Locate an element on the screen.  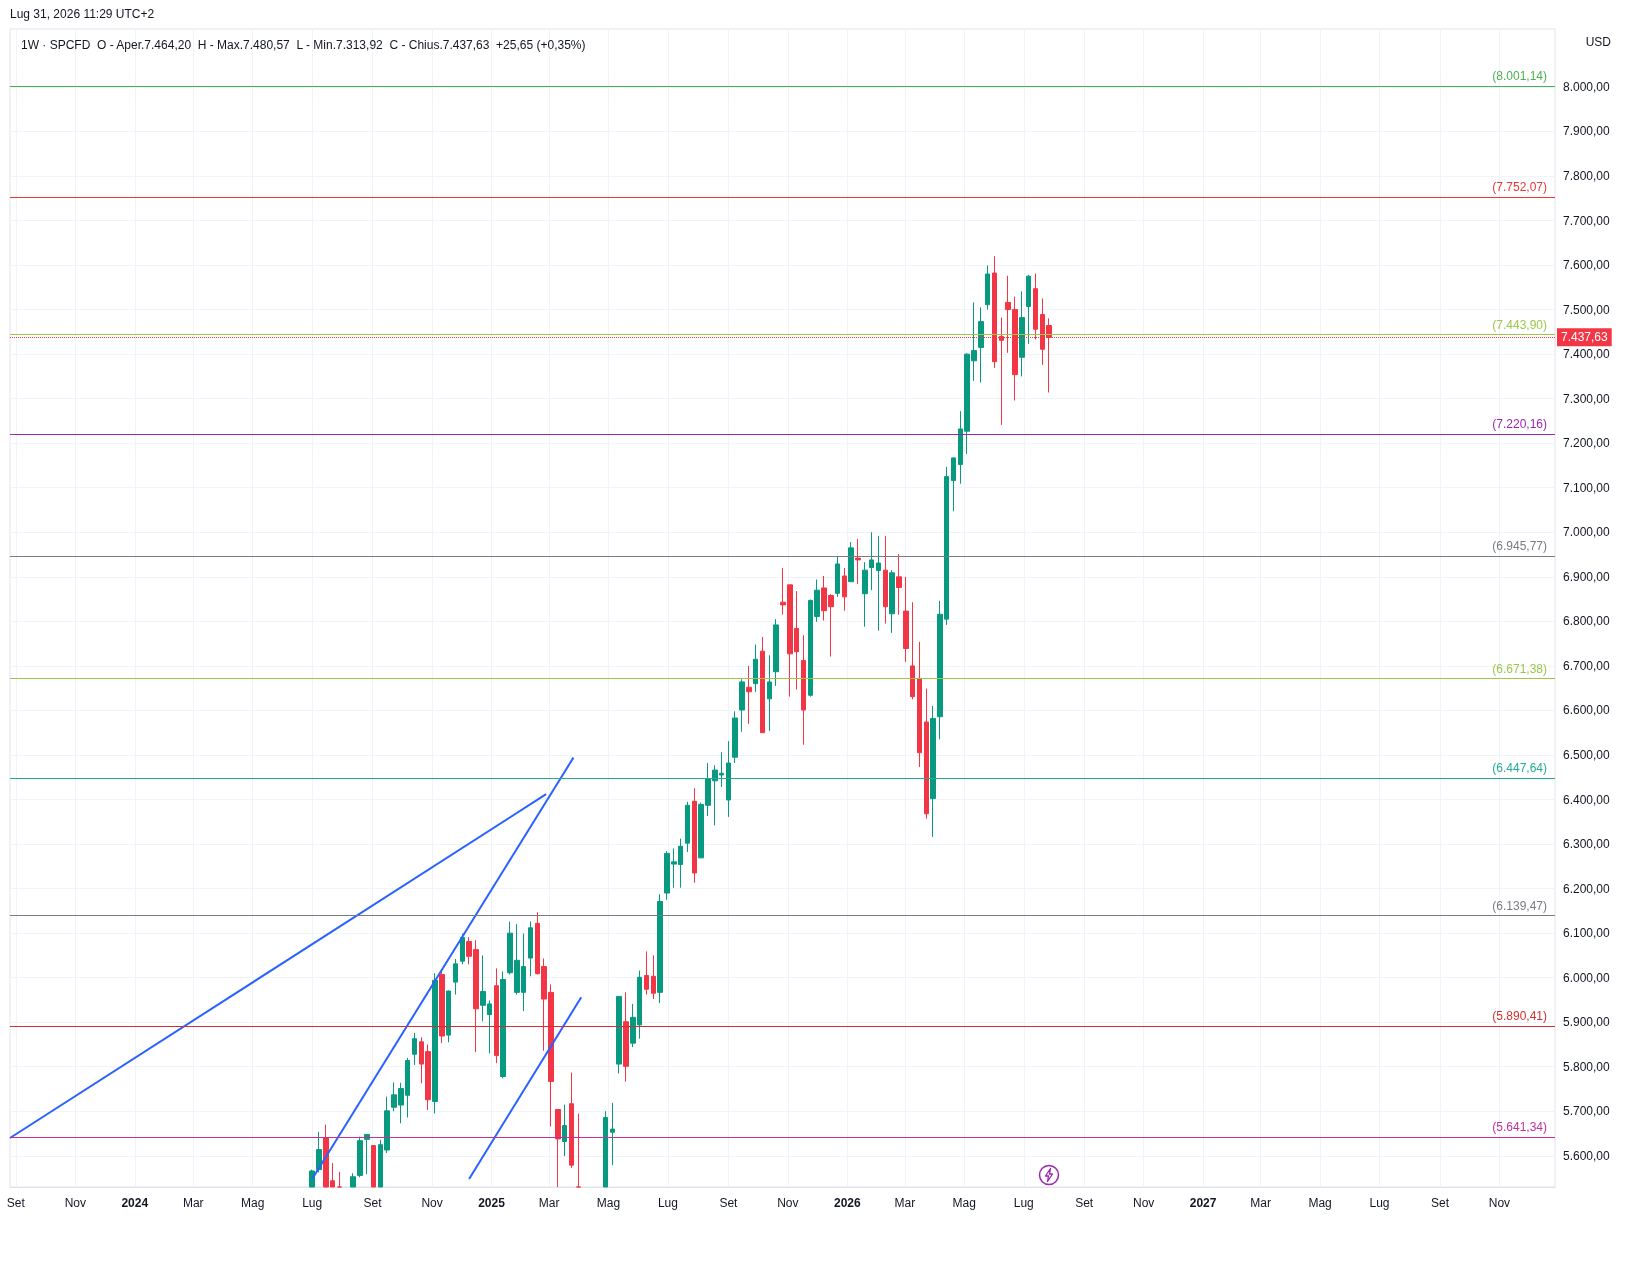
x-tick-label: 2027 is located at coordinates (1203, 1203).